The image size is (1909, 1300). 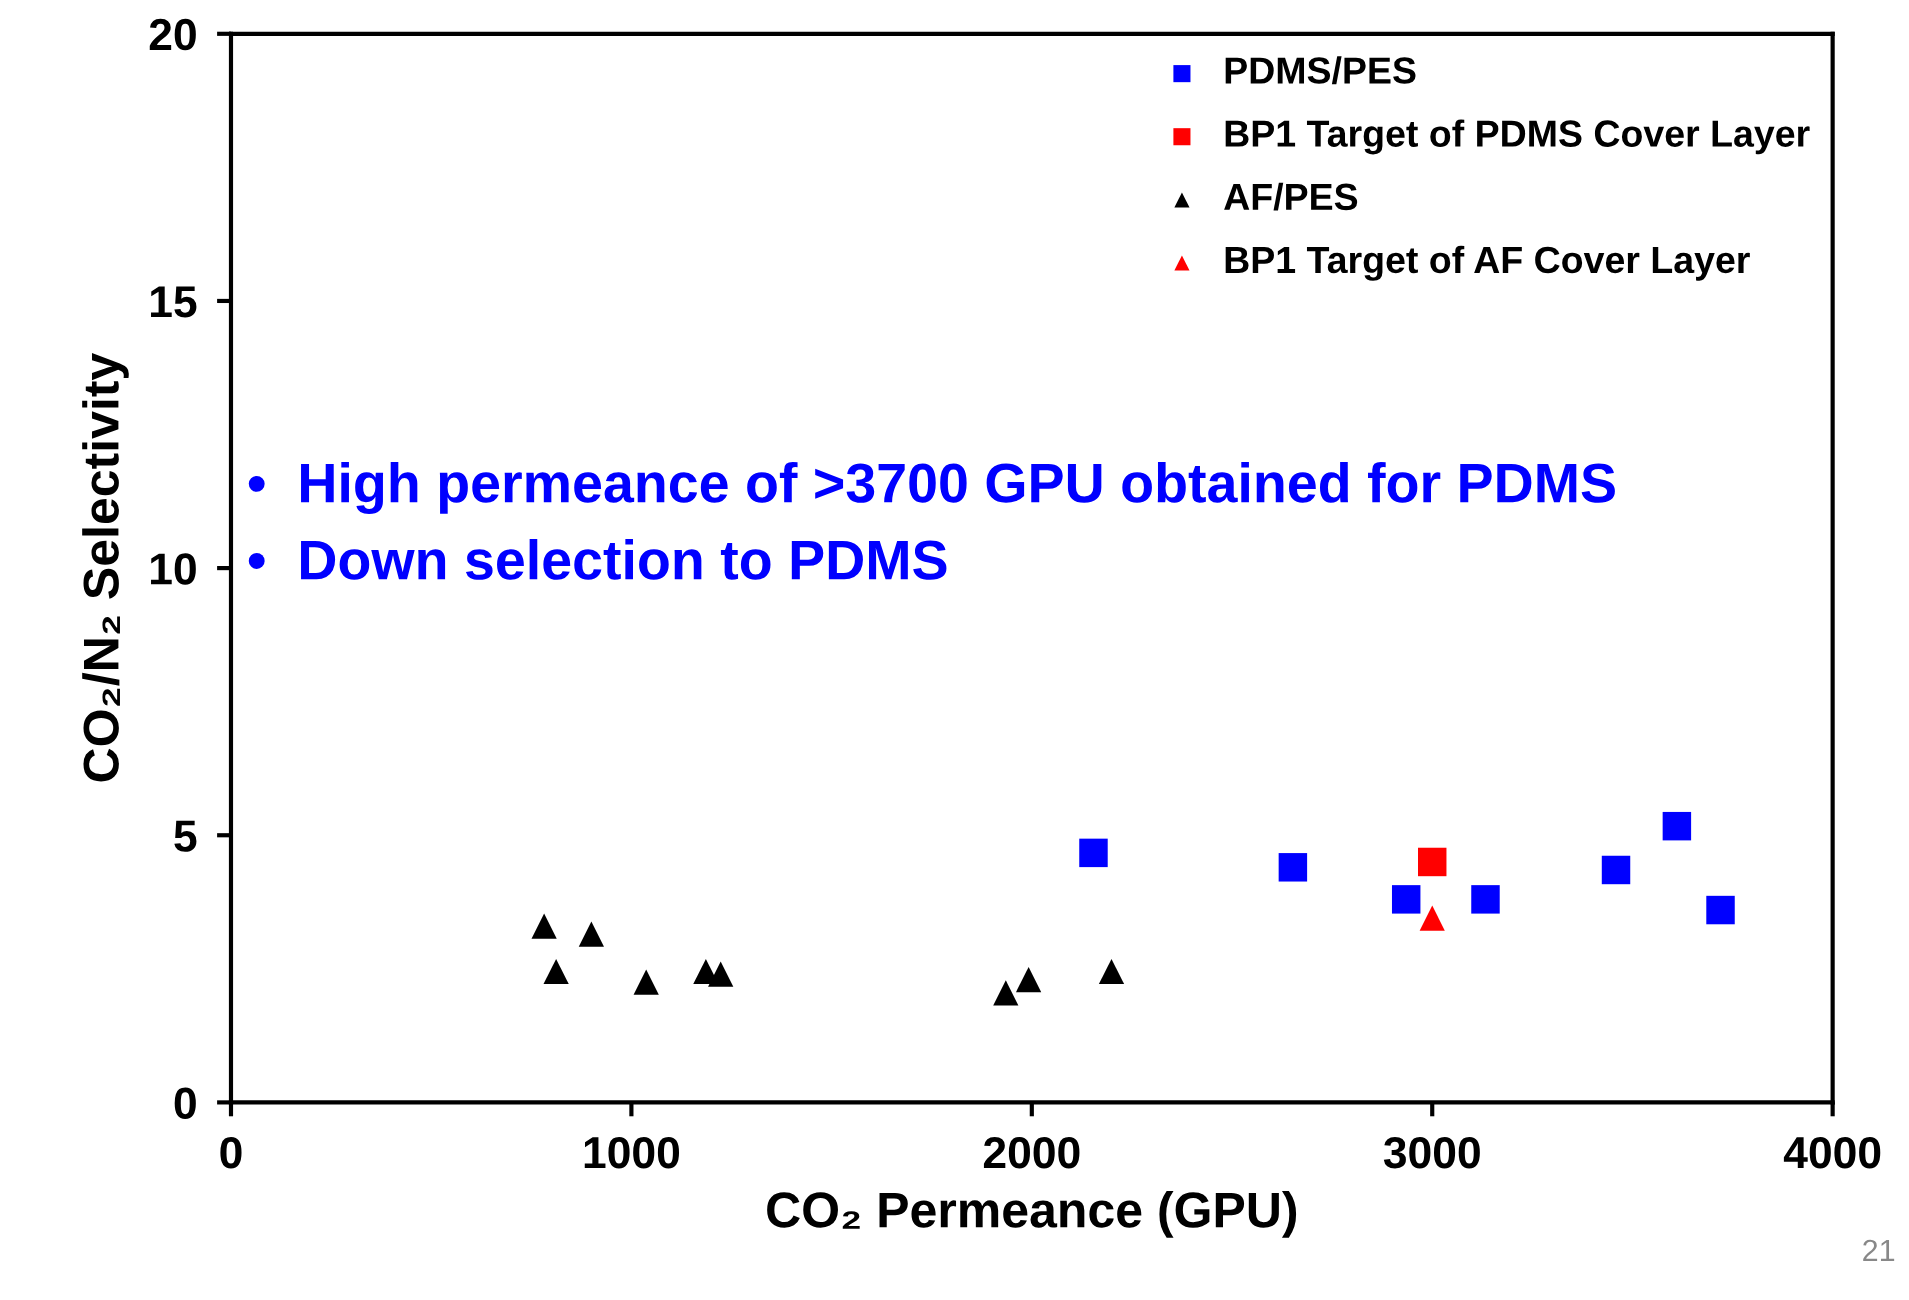 What do you see at coordinates (931, 487) in the screenshot?
I see `annotation: • High permeance of >3700 GPU obtained for PDMS` at bounding box center [931, 487].